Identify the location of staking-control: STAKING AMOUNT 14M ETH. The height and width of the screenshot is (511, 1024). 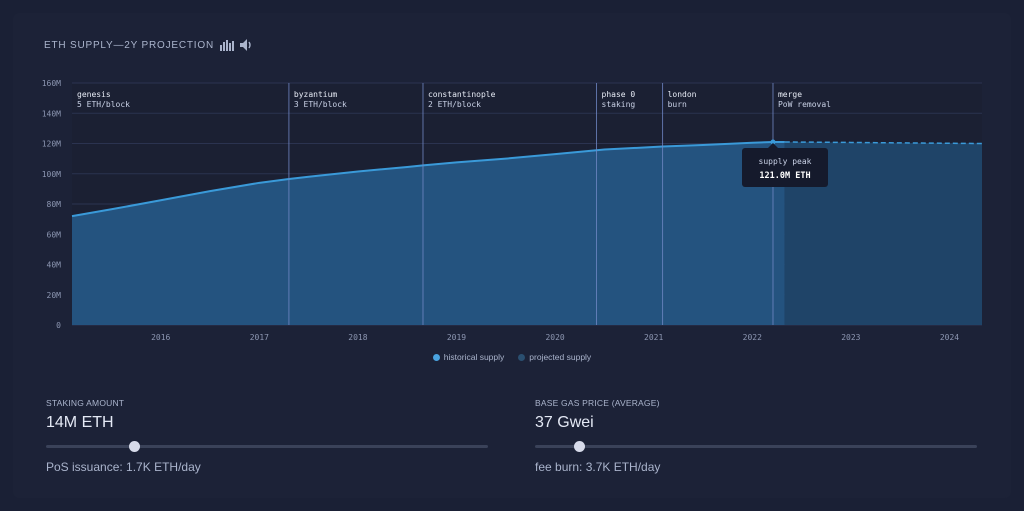
(85, 415).